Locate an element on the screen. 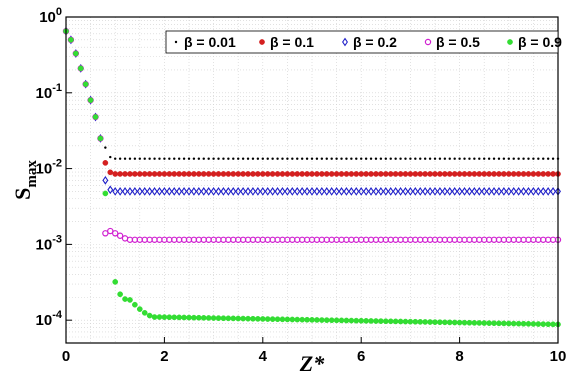  y-tick-label: 10⁻¹ is located at coordinates (49, 92).